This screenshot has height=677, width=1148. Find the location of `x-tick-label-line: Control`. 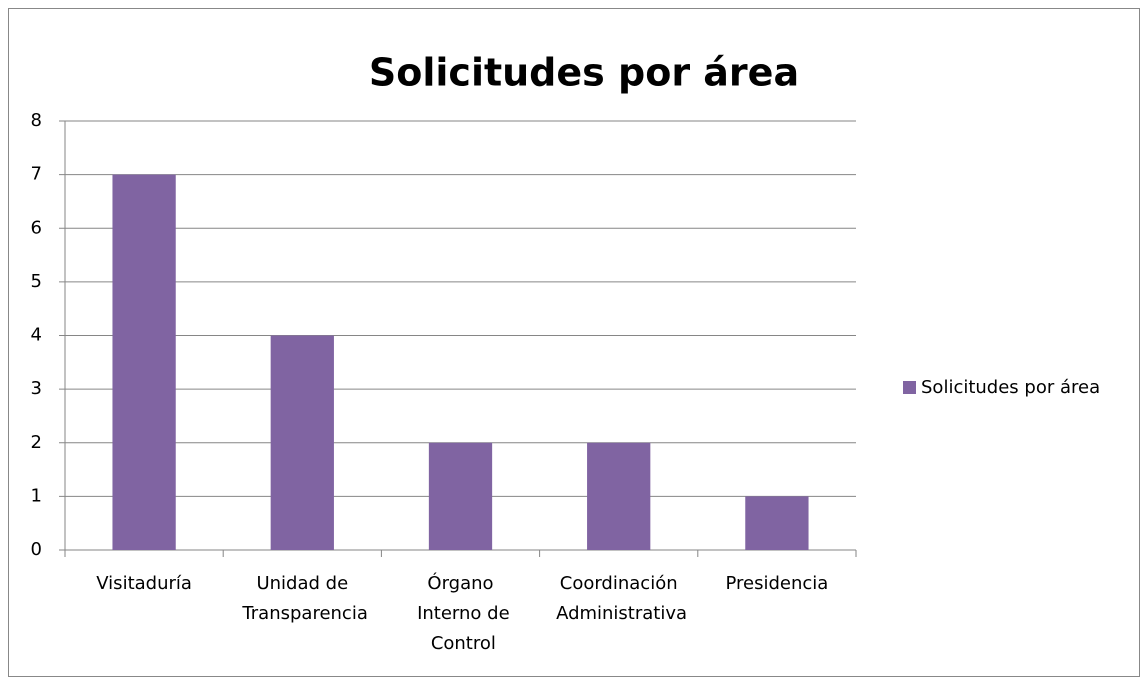

x-tick-label-line: Control is located at coordinates (460, 643).